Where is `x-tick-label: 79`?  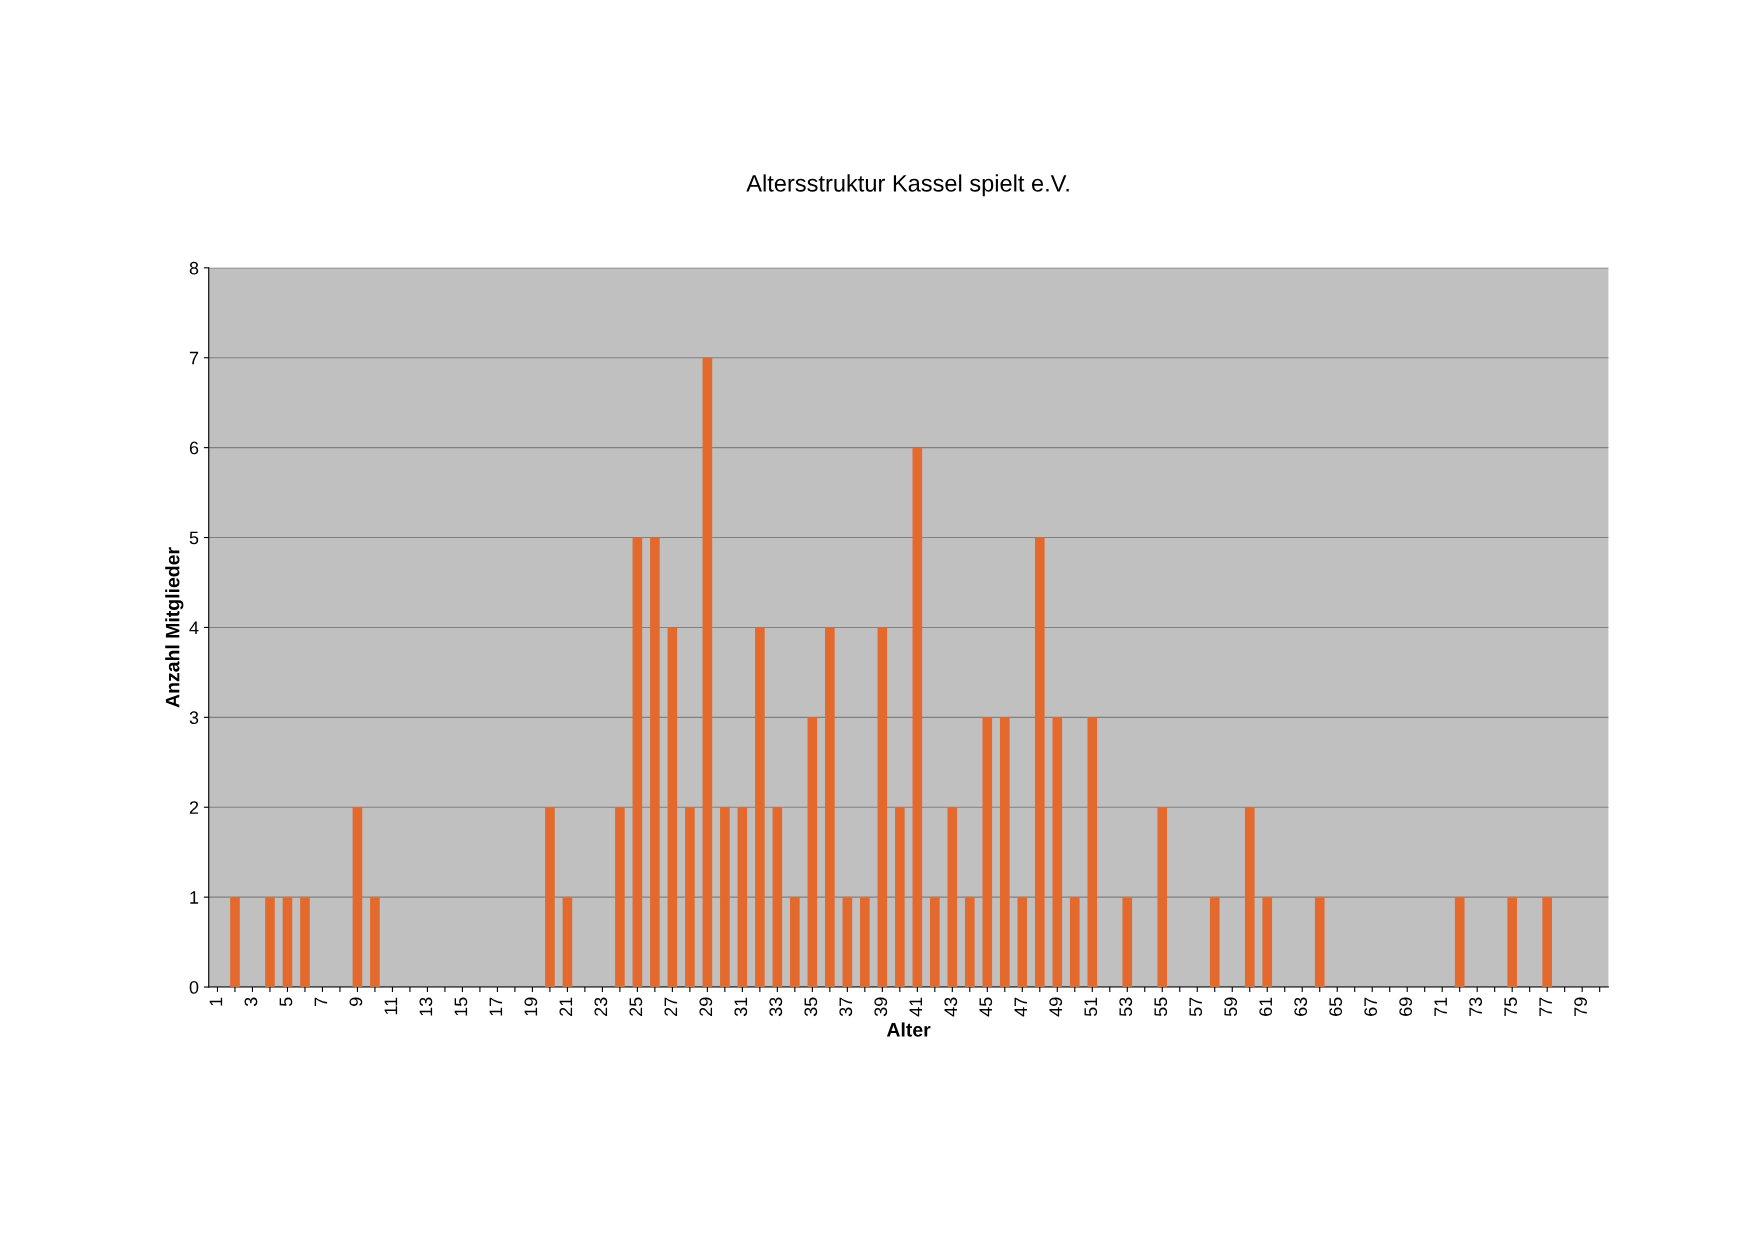 x-tick-label: 79 is located at coordinates (1581, 1006).